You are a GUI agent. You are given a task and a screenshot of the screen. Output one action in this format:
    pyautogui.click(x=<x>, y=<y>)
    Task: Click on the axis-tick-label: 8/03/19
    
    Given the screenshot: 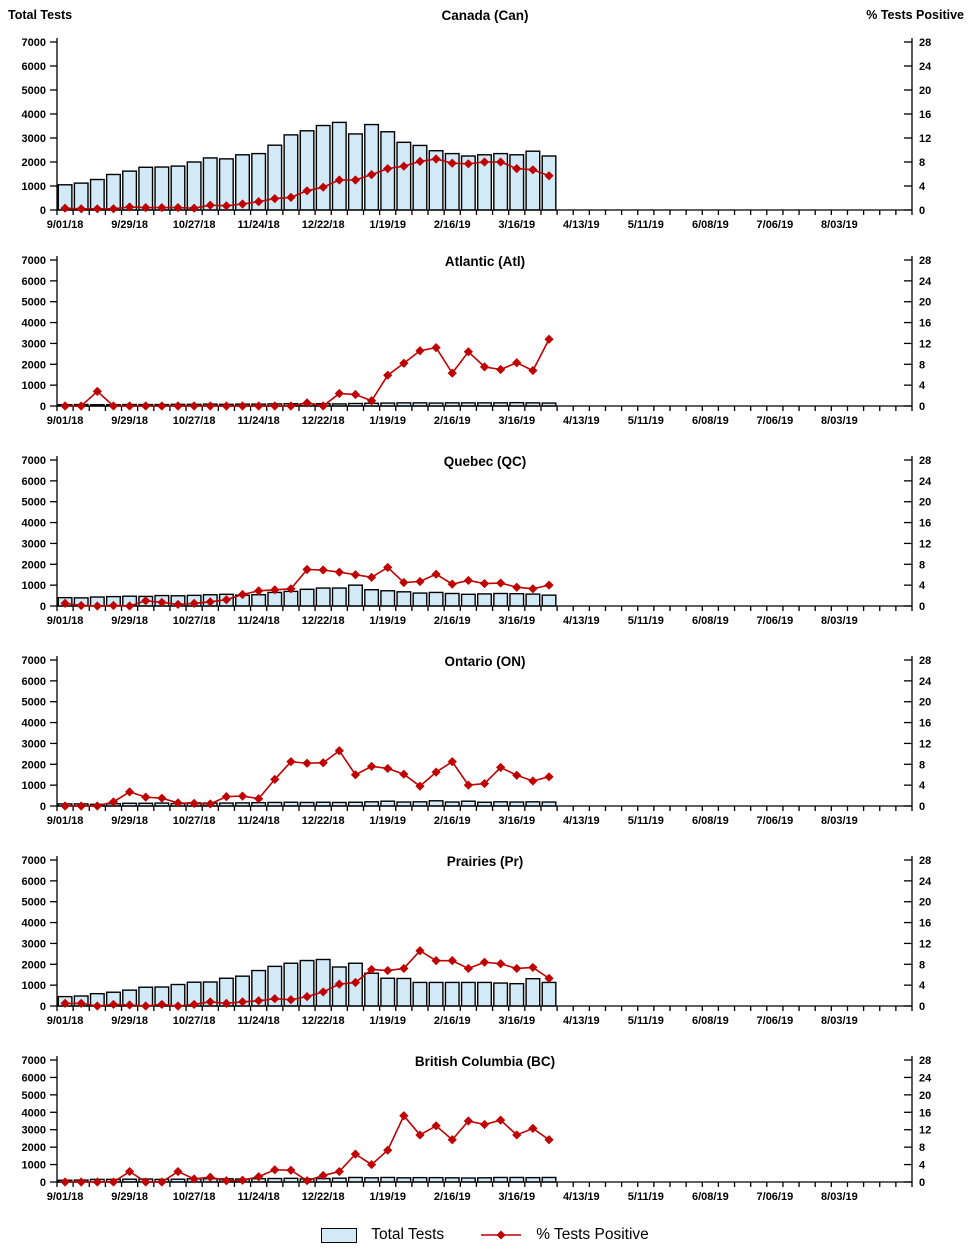 What is the action you would take?
    pyautogui.click(x=839, y=421)
    